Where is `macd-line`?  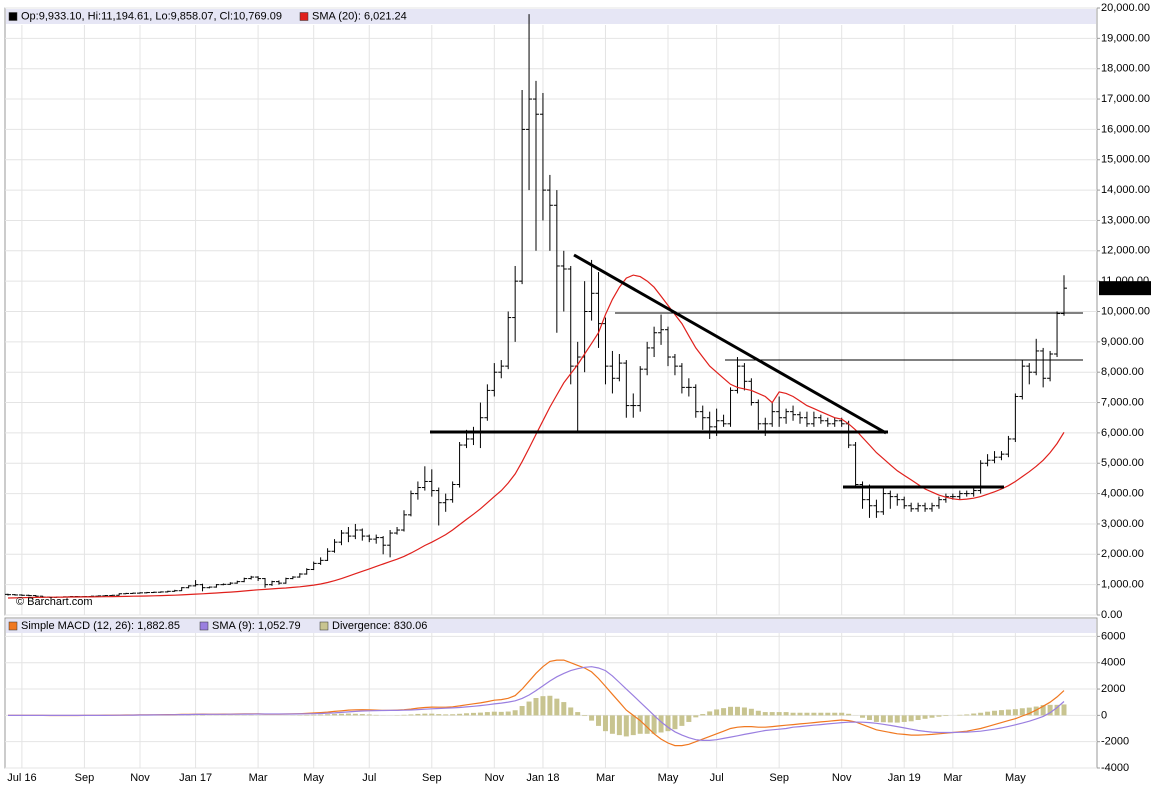
macd-line is located at coordinates (536, 703).